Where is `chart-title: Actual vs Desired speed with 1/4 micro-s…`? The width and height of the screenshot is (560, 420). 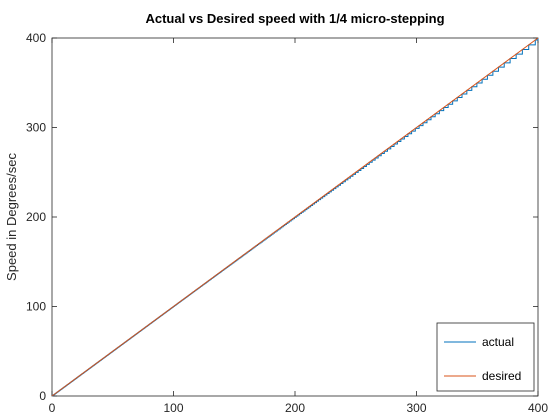 chart-title: Actual vs Desired speed with 1/4 micro-s… is located at coordinates (294, 18).